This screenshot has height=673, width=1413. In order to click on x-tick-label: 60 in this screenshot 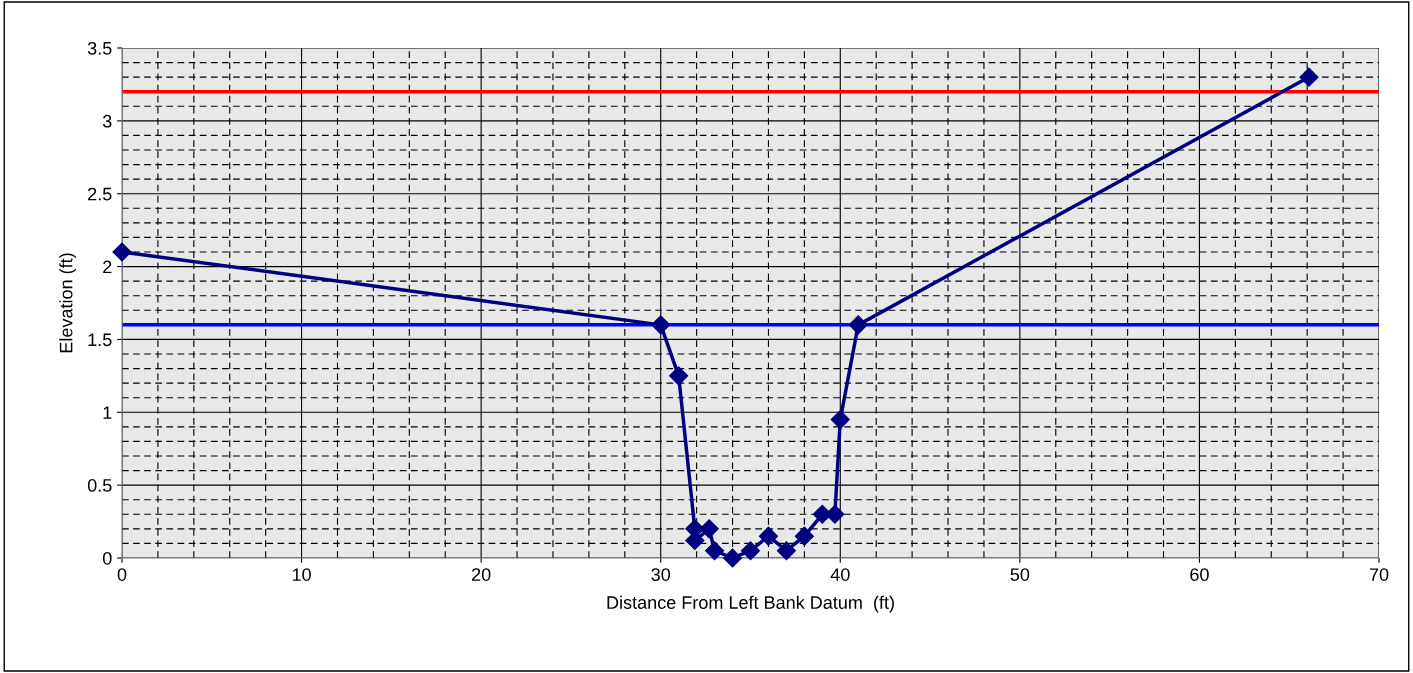, I will do `click(1199, 574)`.